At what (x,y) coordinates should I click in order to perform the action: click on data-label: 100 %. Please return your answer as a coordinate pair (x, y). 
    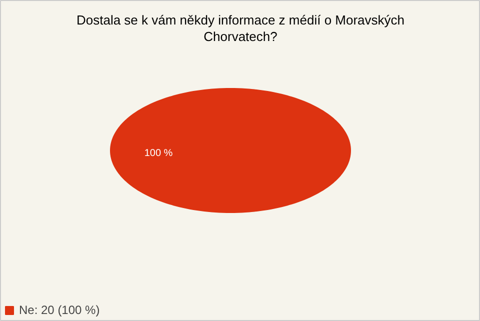
    Looking at the image, I should click on (158, 153).